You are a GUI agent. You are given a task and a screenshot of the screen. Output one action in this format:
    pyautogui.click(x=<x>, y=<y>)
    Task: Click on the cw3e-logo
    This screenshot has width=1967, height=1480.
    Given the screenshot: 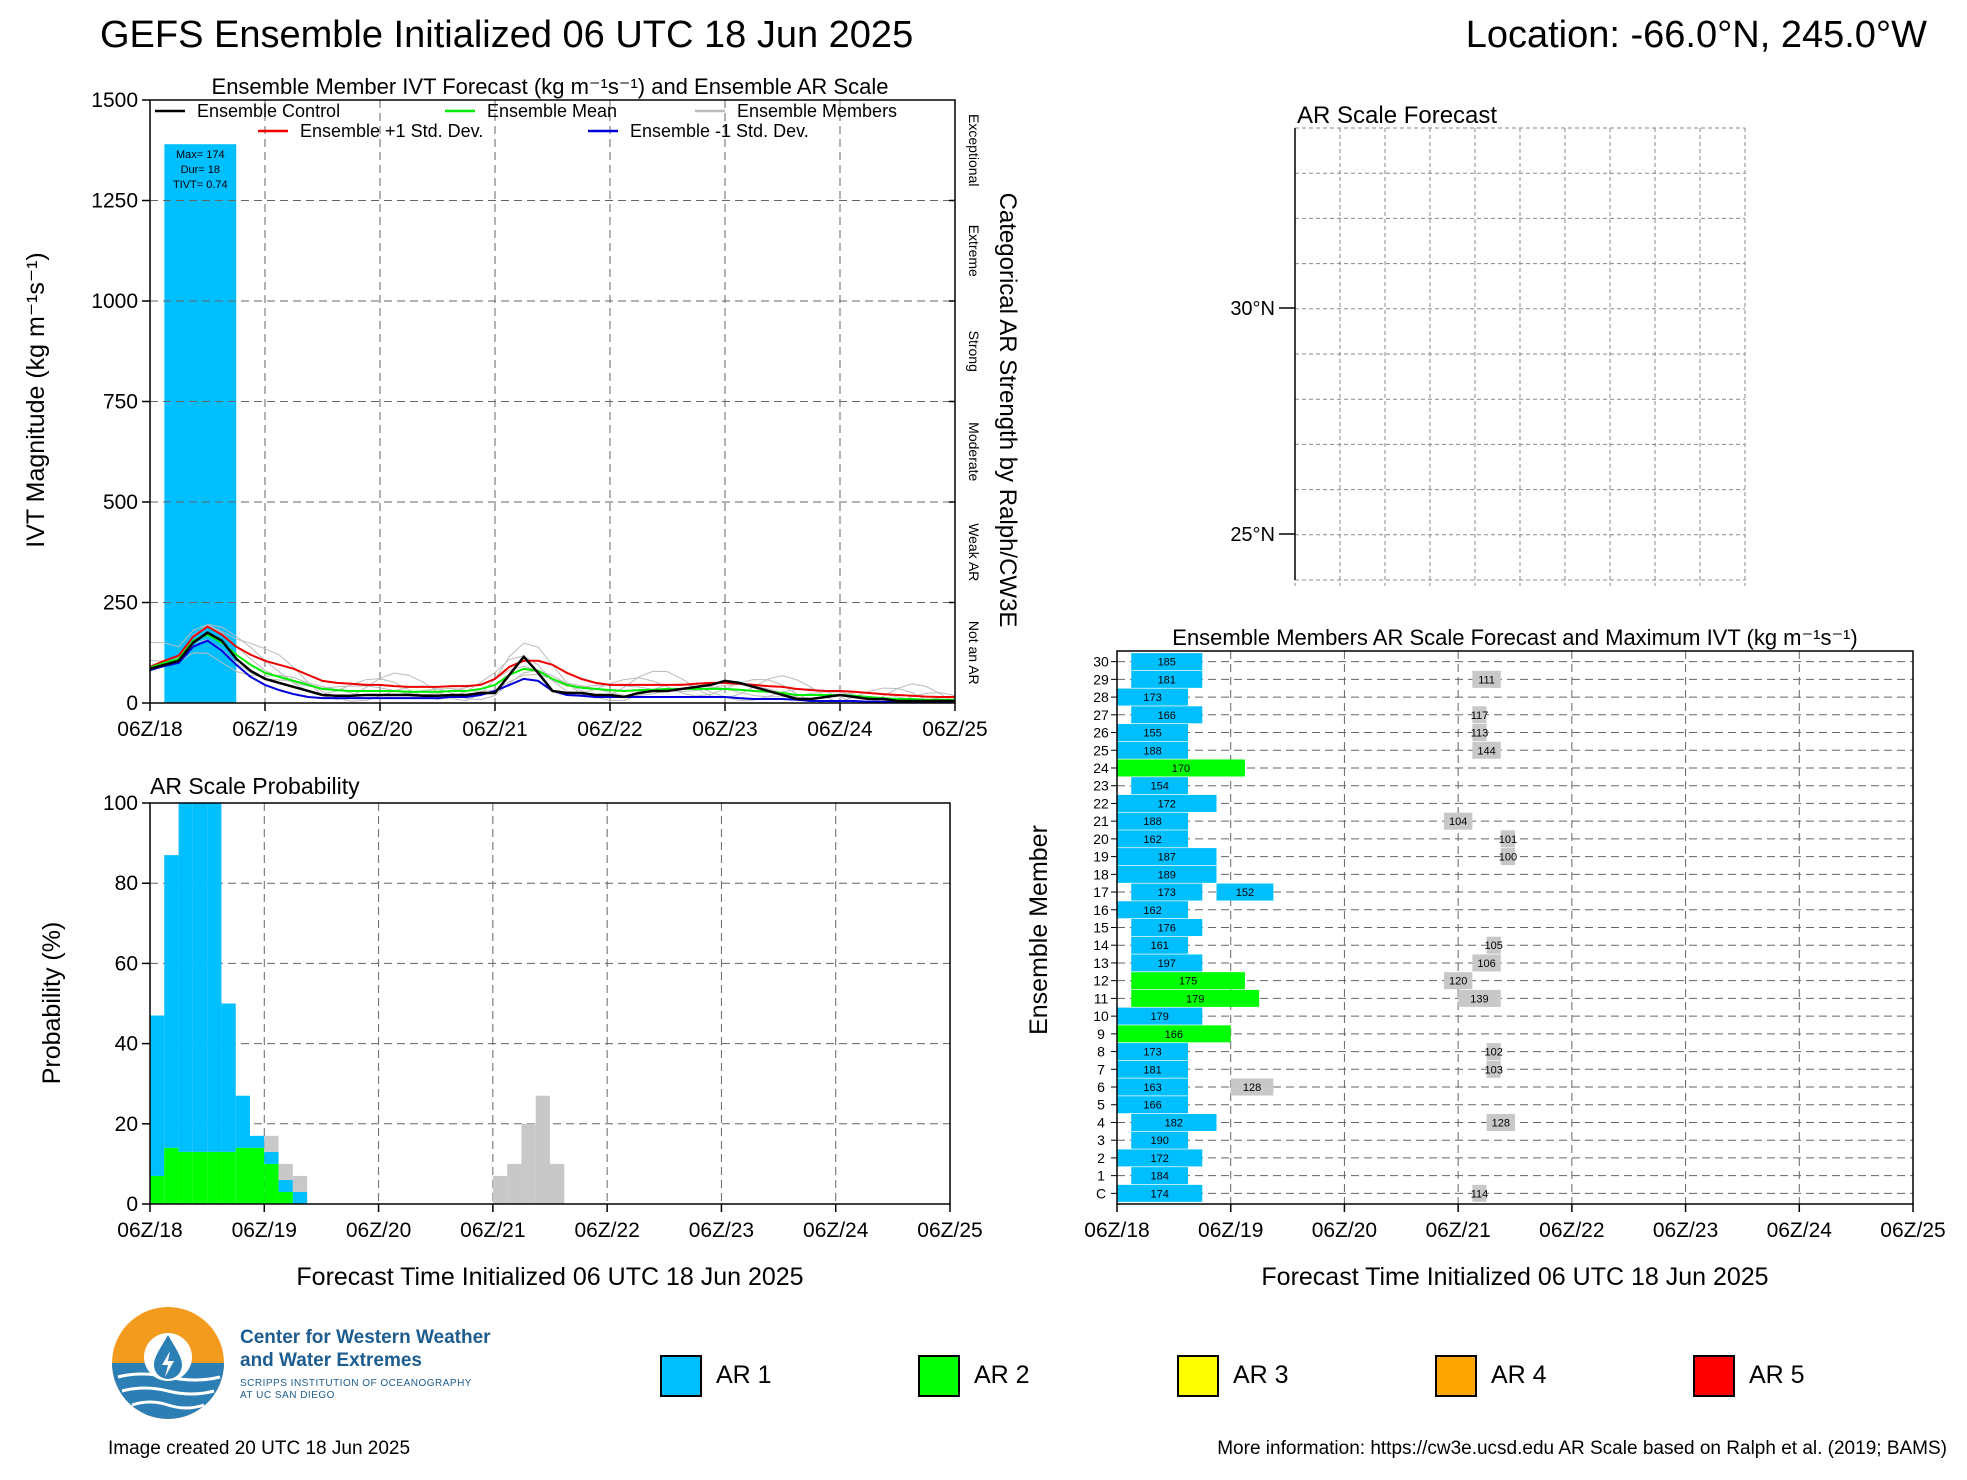 What is the action you would take?
    pyautogui.click(x=168, y=1363)
    